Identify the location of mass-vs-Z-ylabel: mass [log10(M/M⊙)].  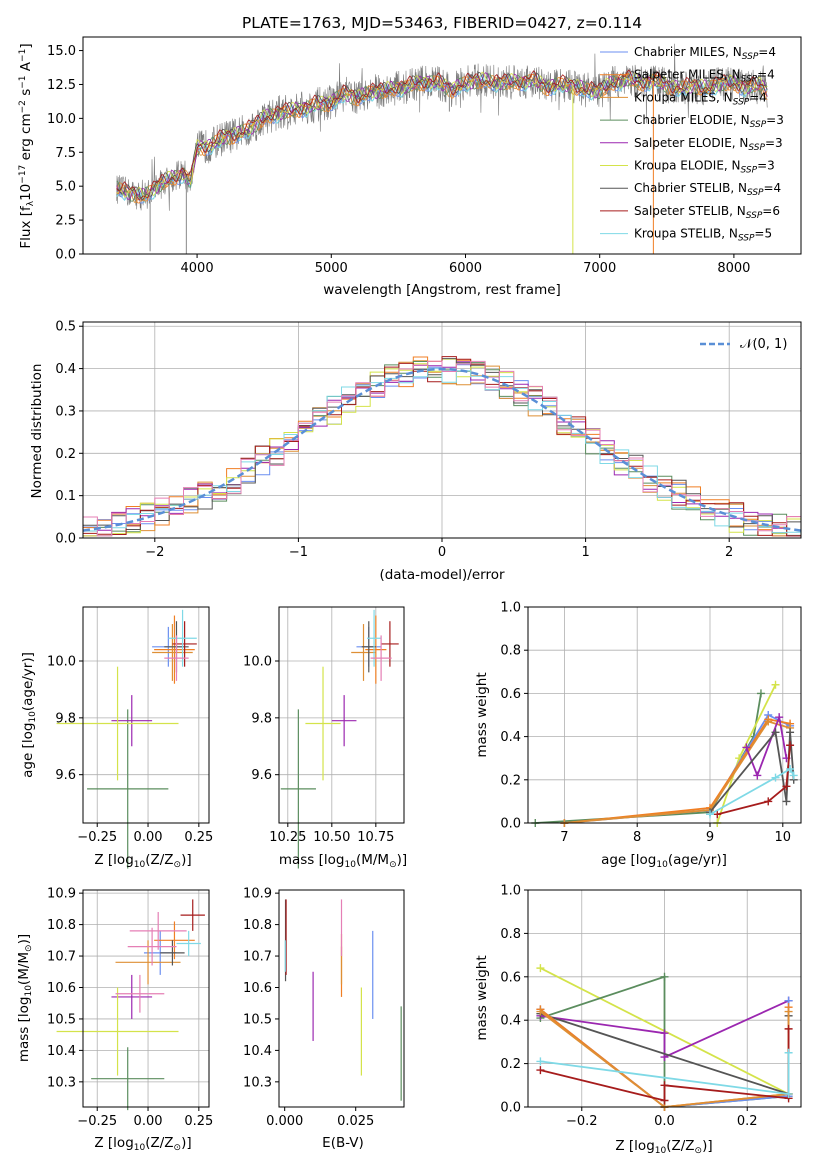
(25, 998).